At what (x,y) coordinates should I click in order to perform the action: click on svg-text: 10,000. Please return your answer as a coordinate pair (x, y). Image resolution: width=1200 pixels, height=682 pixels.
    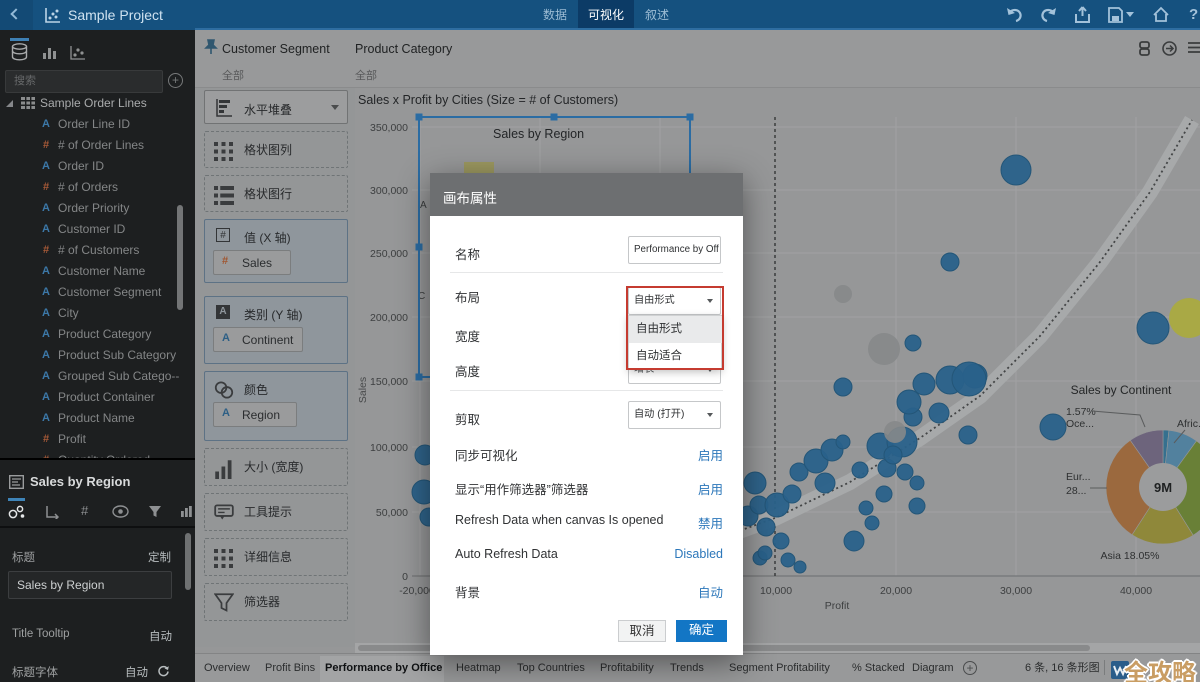
    Looking at the image, I should click on (776, 591).